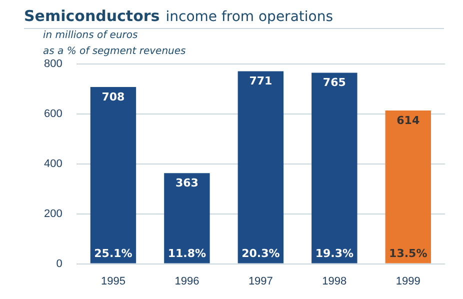  What do you see at coordinates (114, 51) in the screenshot?
I see `text: as a % of segment revenues` at bounding box center [114, 51].